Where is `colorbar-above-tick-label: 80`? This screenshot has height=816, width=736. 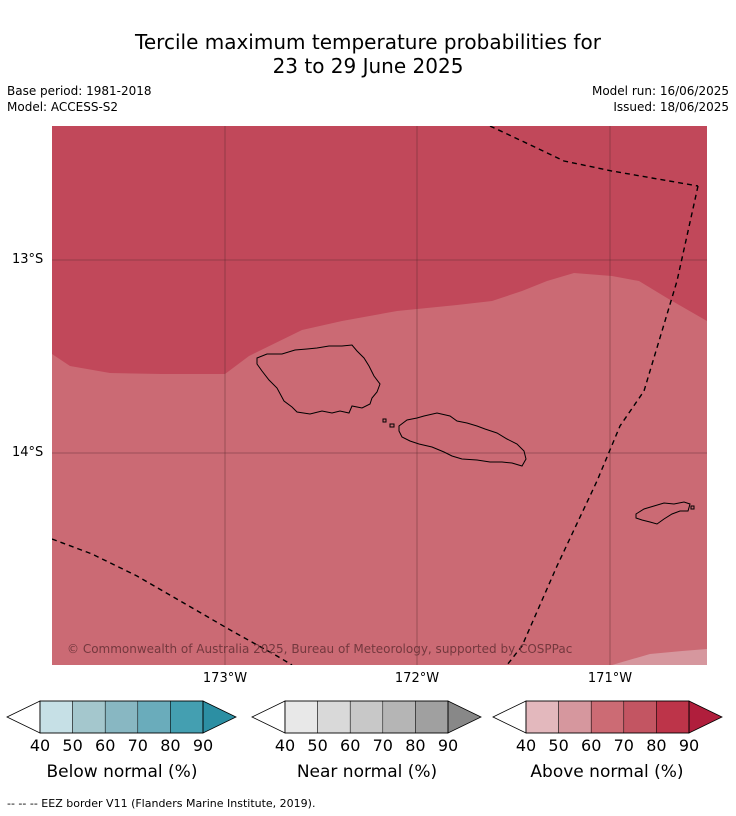 colorbar-above-tick-label: 80 is located at coordinates (656, 745).